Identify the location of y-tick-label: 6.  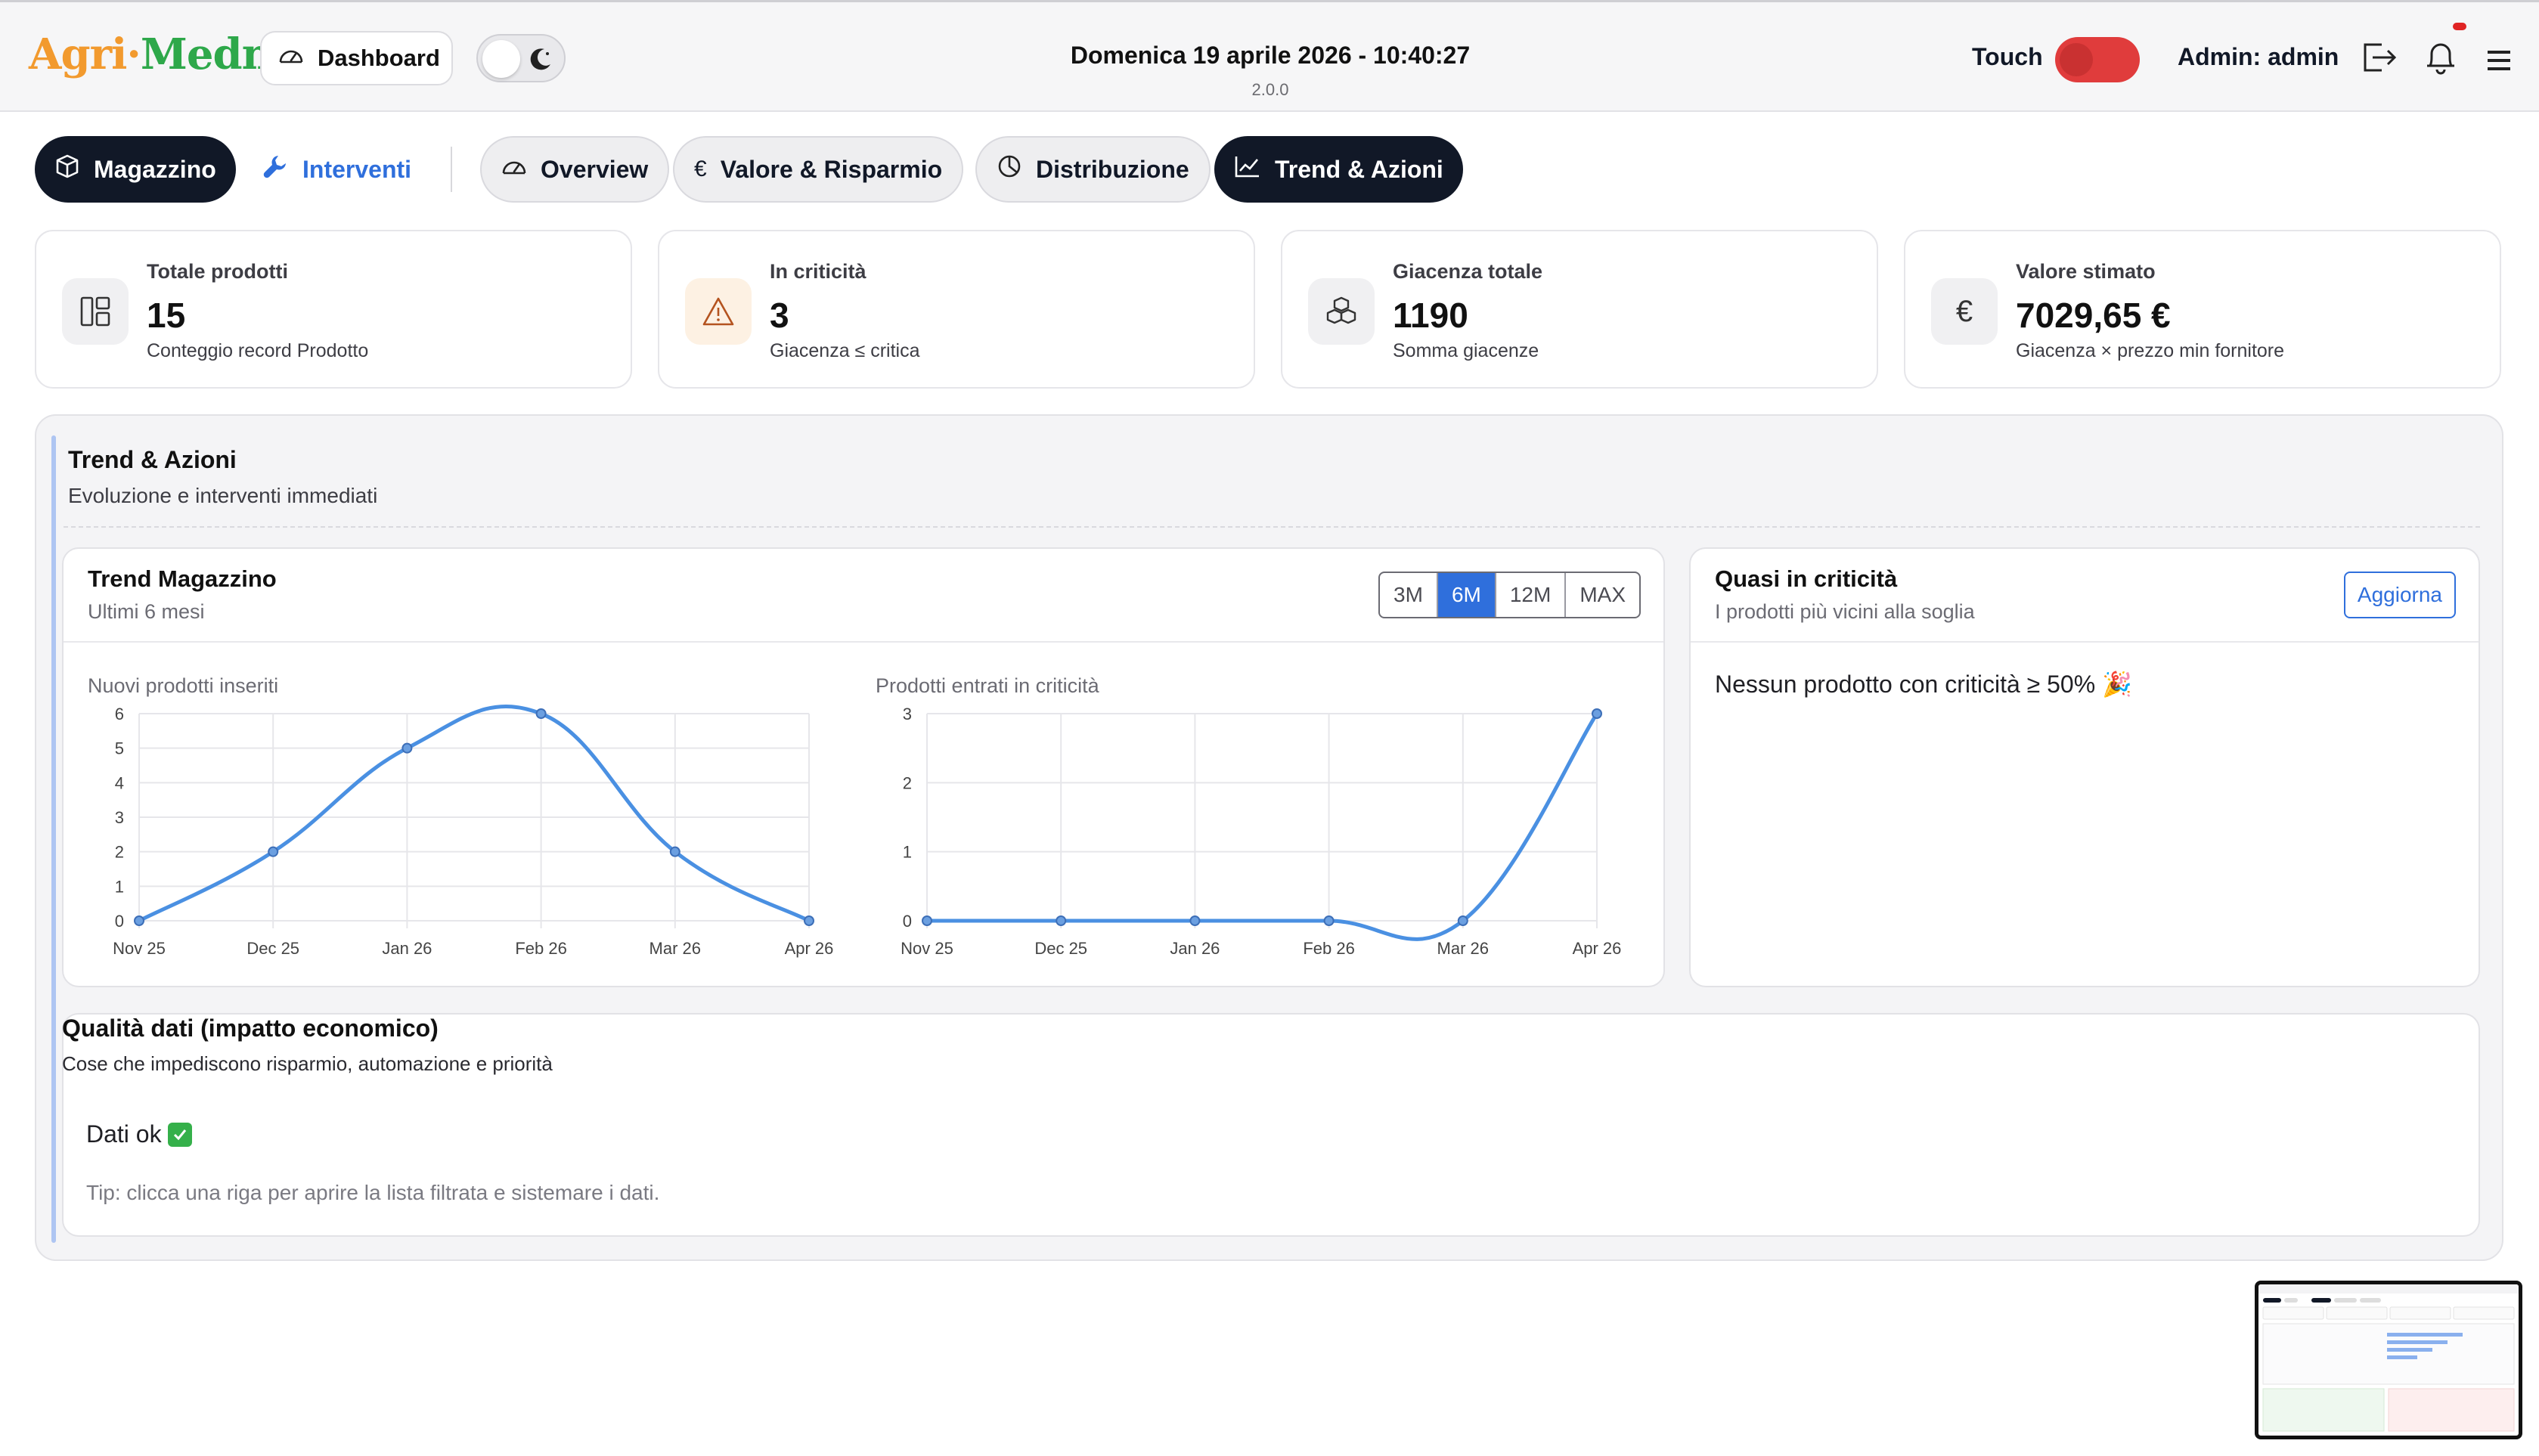
(119, 714).